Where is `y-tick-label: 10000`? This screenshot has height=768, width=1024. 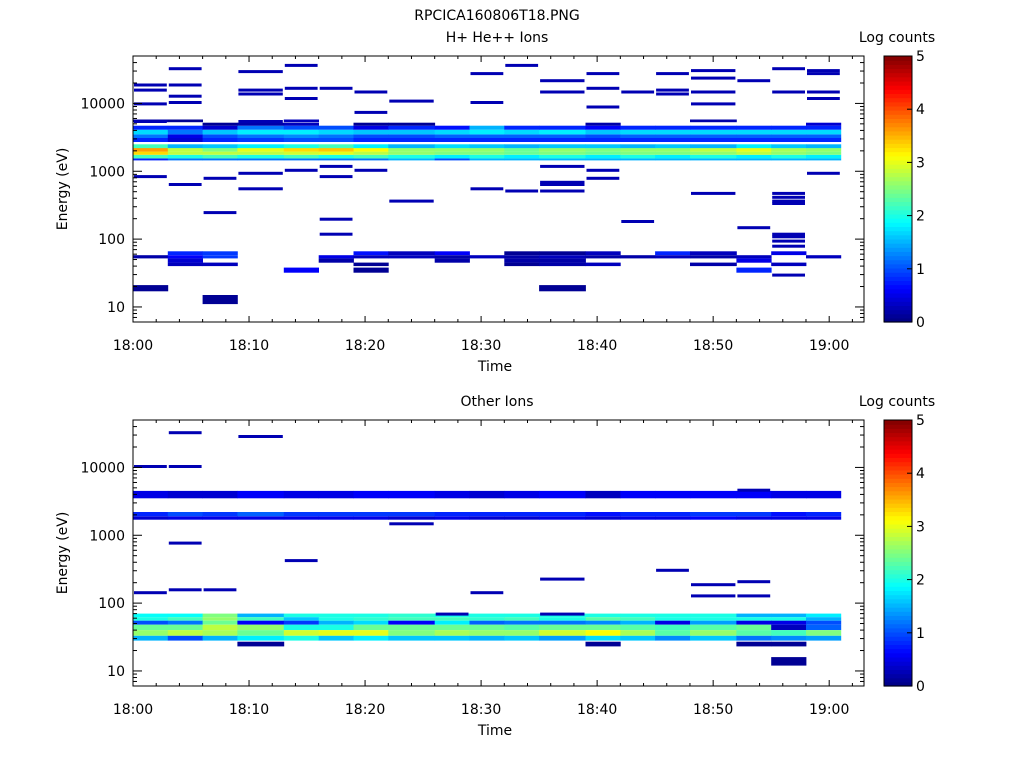
y-tick-label: 10000 is located at coordinates (102, 104).